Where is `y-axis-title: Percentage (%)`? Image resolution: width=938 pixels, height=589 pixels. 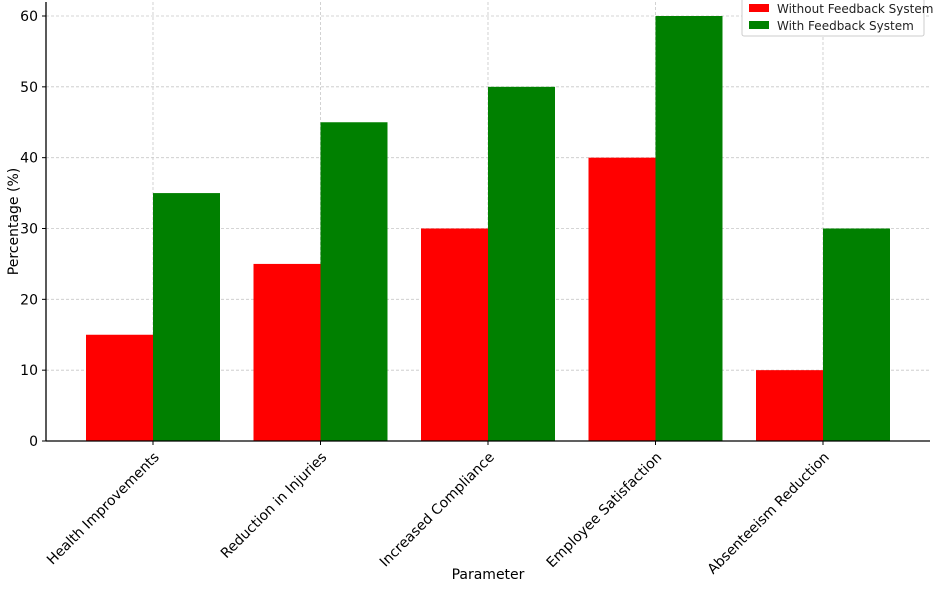
y-axis-title: Percentage (%) is located at coordinates (14, 221).